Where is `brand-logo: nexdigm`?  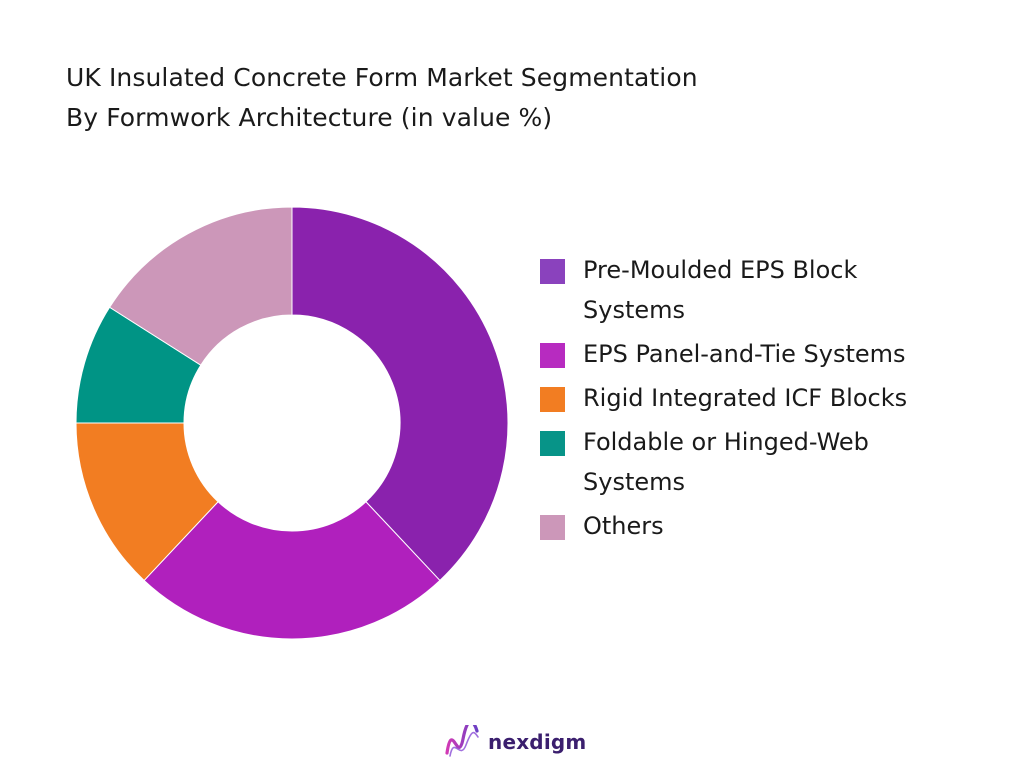 brand-logo: nexdigm is located at coordinates (515, 742).